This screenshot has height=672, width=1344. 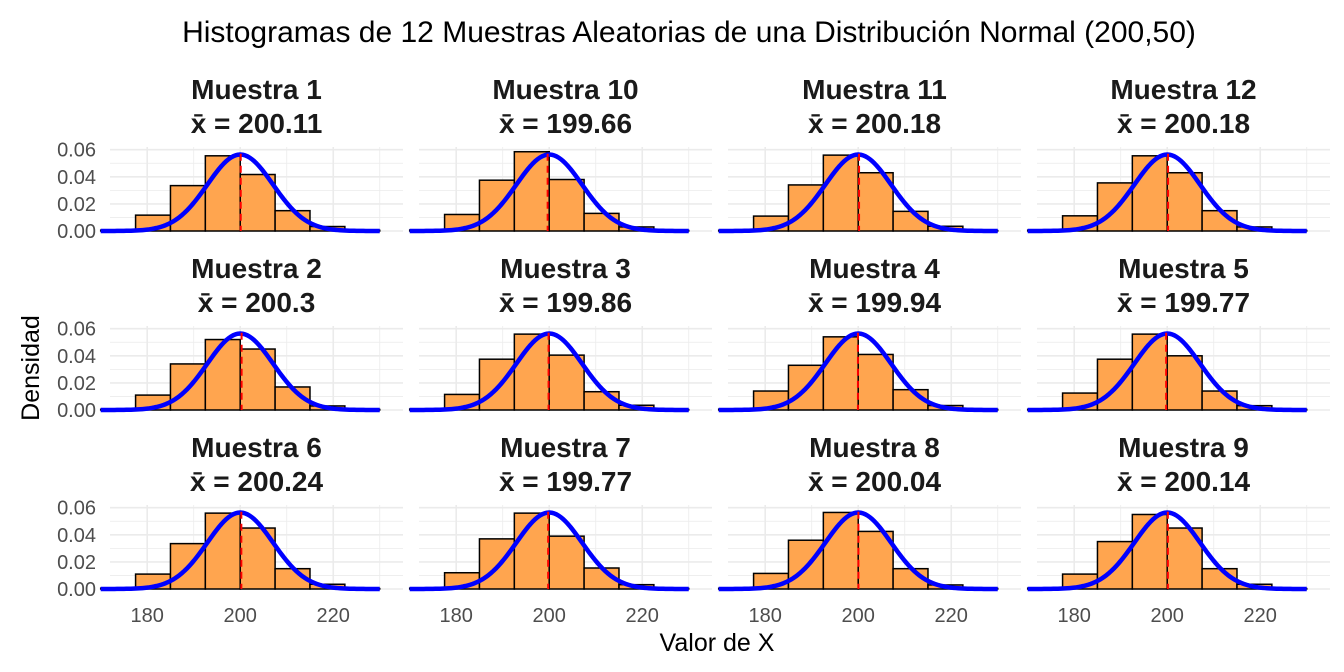 I want to click on panel-10: Muestra 7x̄ = 199.77 180 200 220, so click(x=560, y=529).